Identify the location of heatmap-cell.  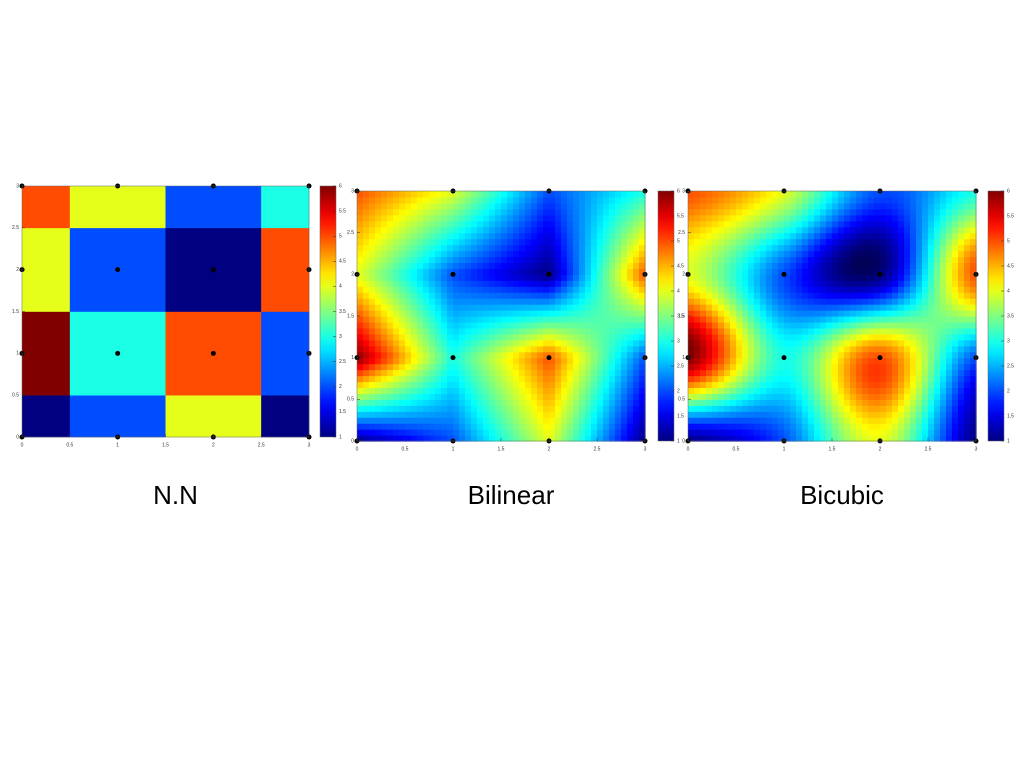
(213, 416).